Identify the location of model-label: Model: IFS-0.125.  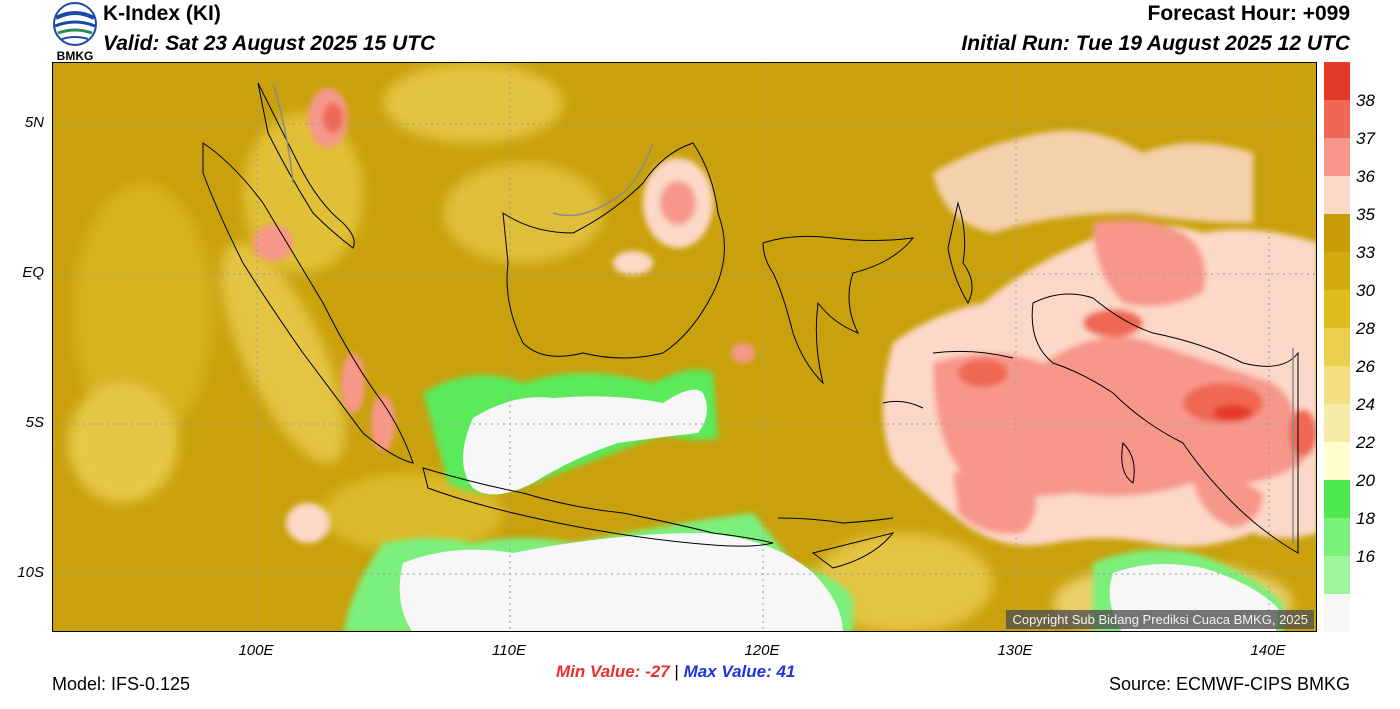
(121, 684).